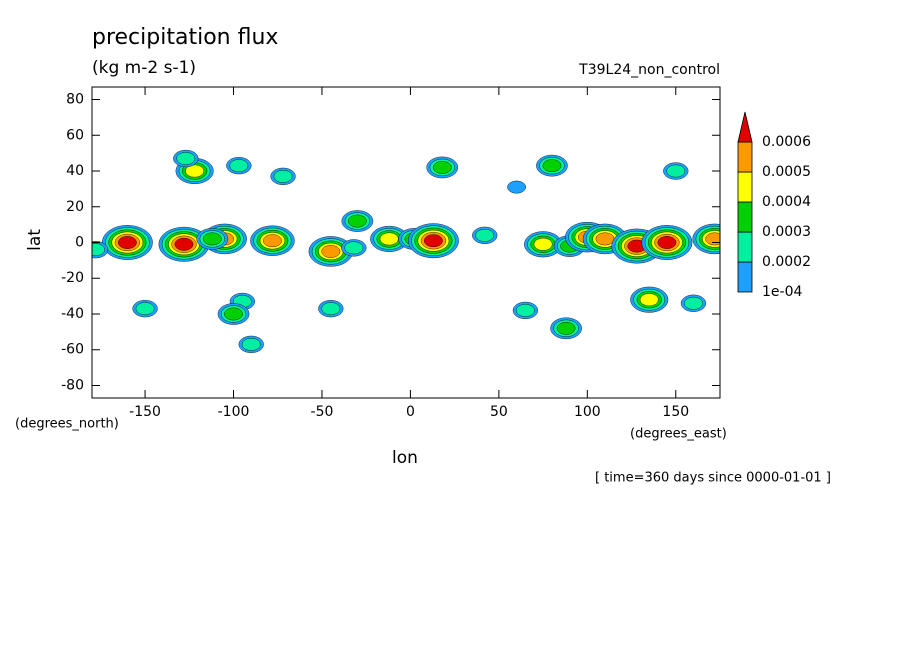 The height and width of the screenshot is (654, 904). Describe the element at coordinates (72, 314) in the screenshot. I see `y-tick-label: -40` at that location.